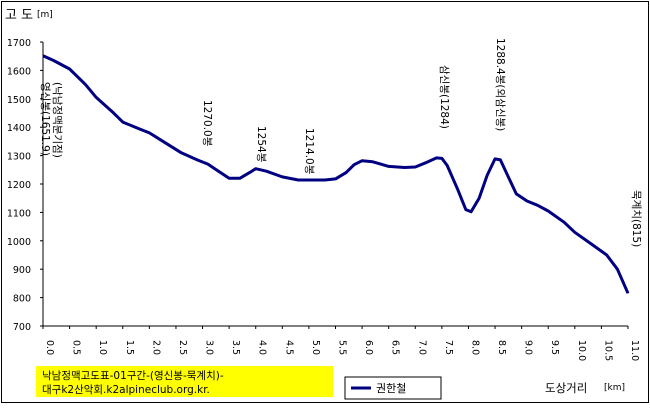 This screenshot has height=408, width=650. I want to click on y-tick-label: 1100, so click(19, 213).